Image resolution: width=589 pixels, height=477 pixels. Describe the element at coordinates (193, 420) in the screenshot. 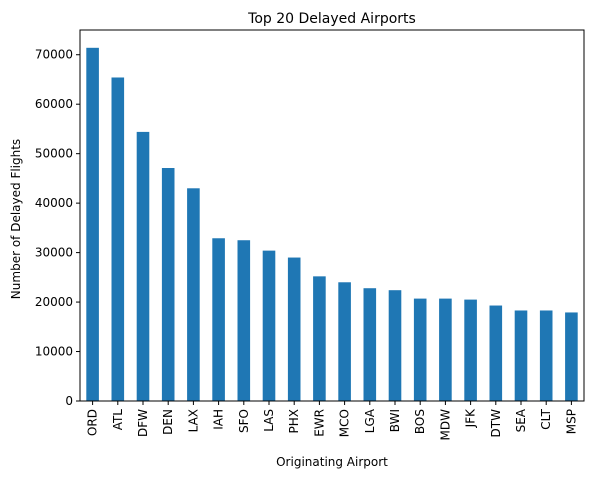

I see `x-tick-label: LAX` at that location.